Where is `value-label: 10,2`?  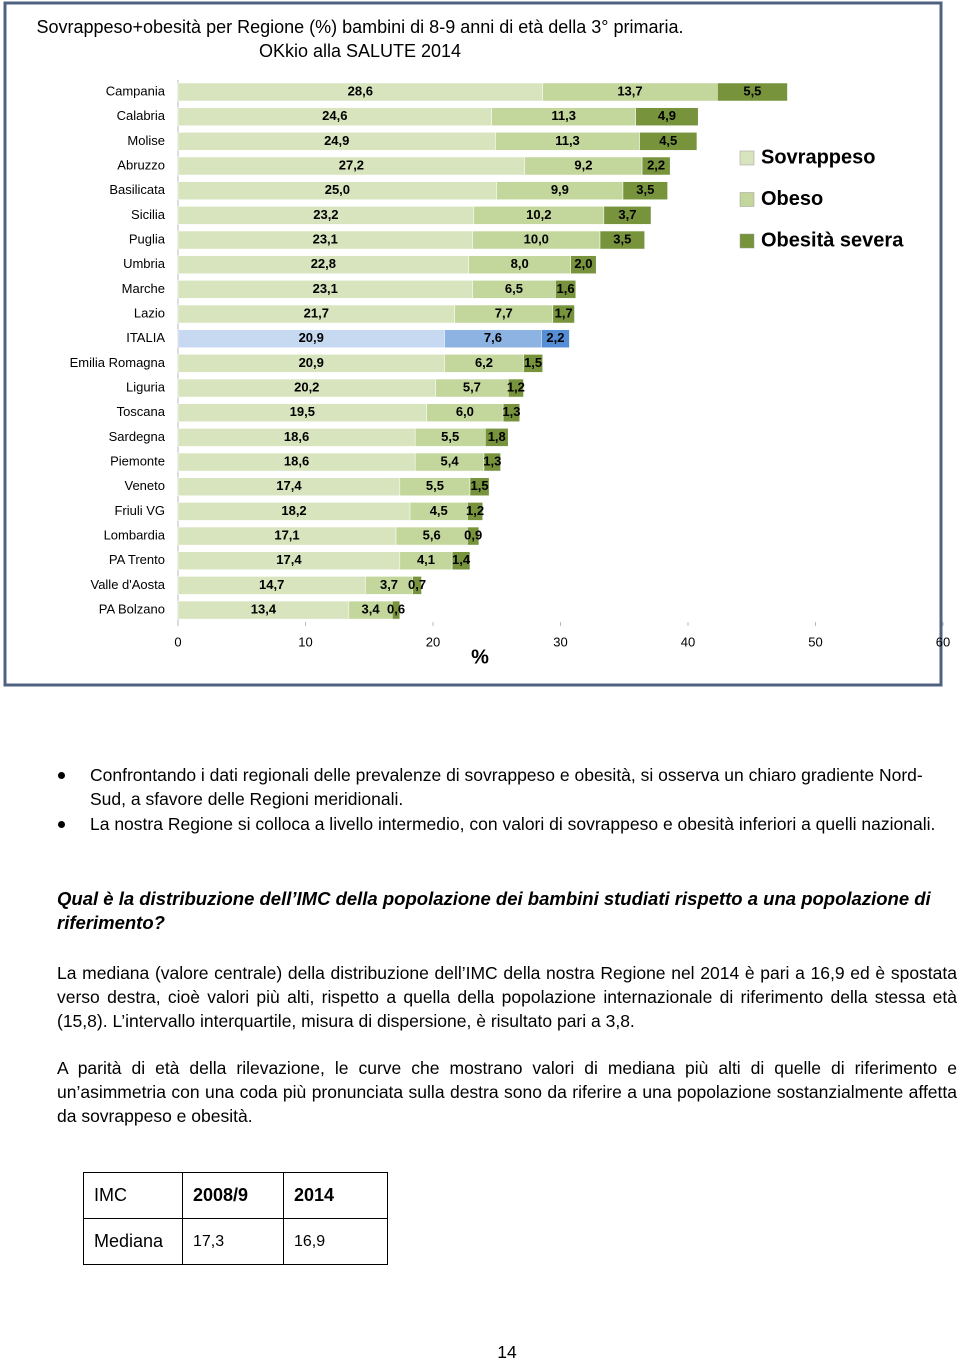 value-label: 10,2 is located at coordinates (538, 214).